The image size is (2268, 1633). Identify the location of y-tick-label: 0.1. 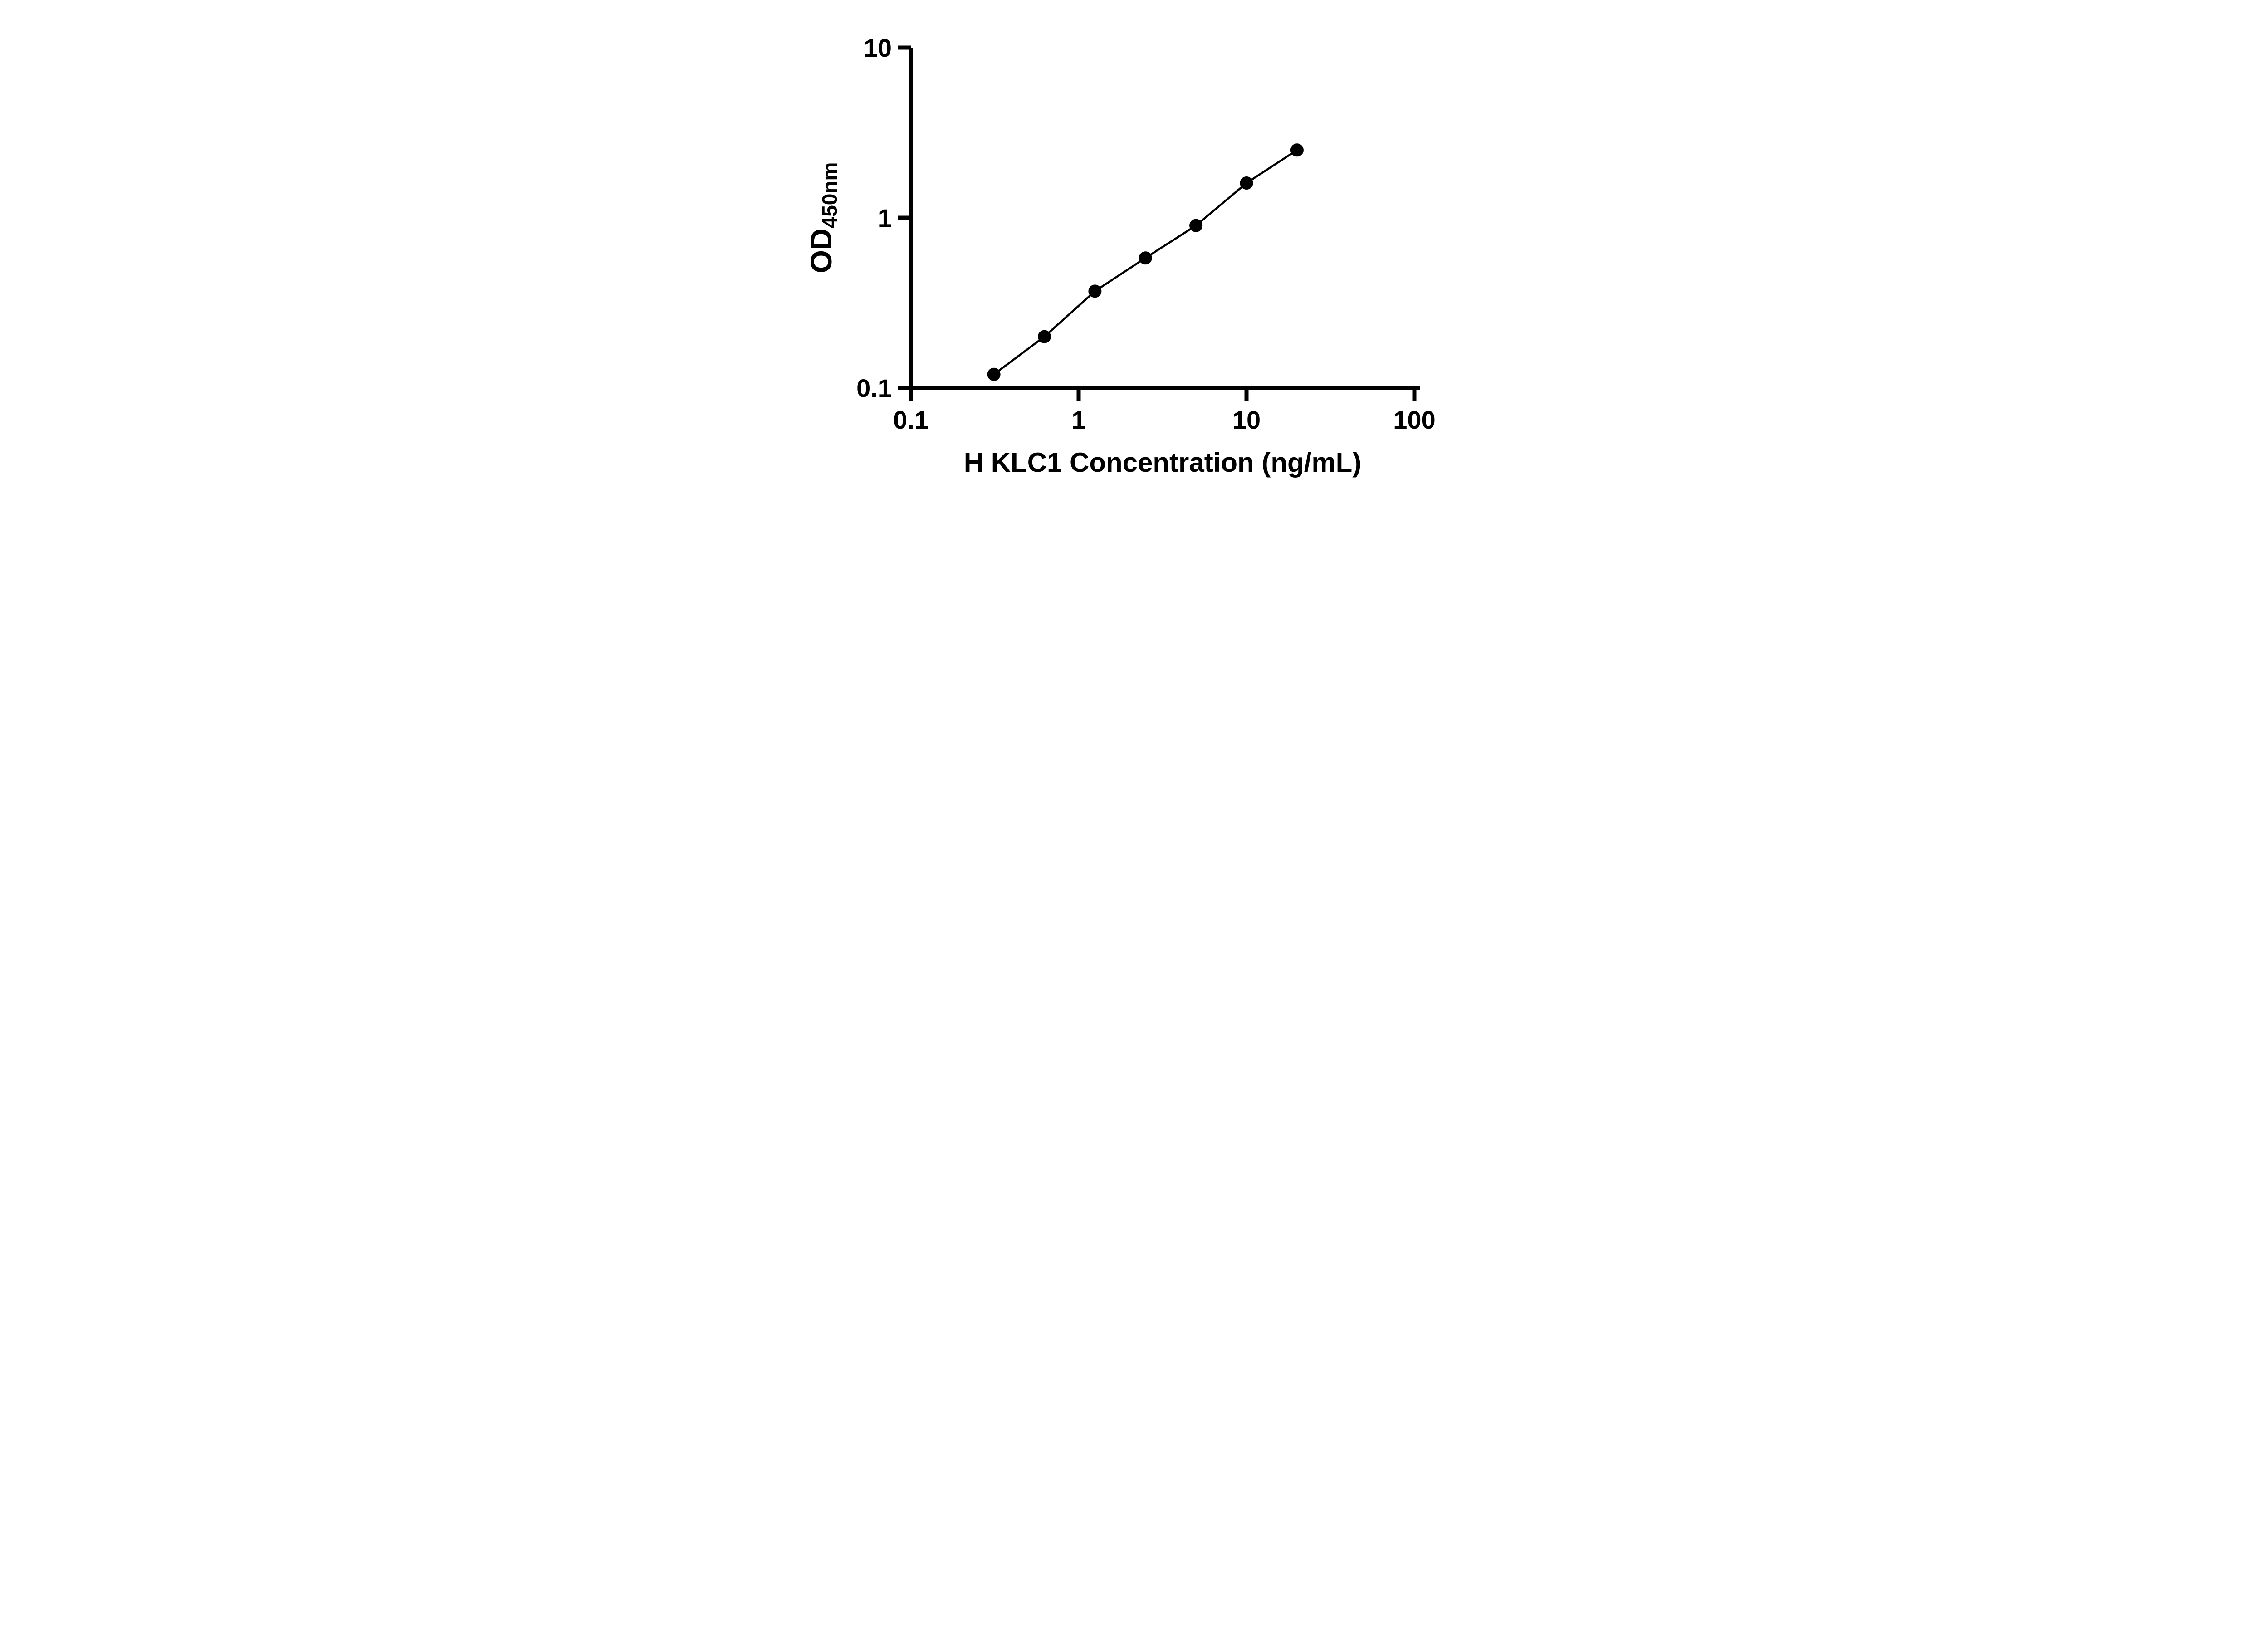
(874, 388).